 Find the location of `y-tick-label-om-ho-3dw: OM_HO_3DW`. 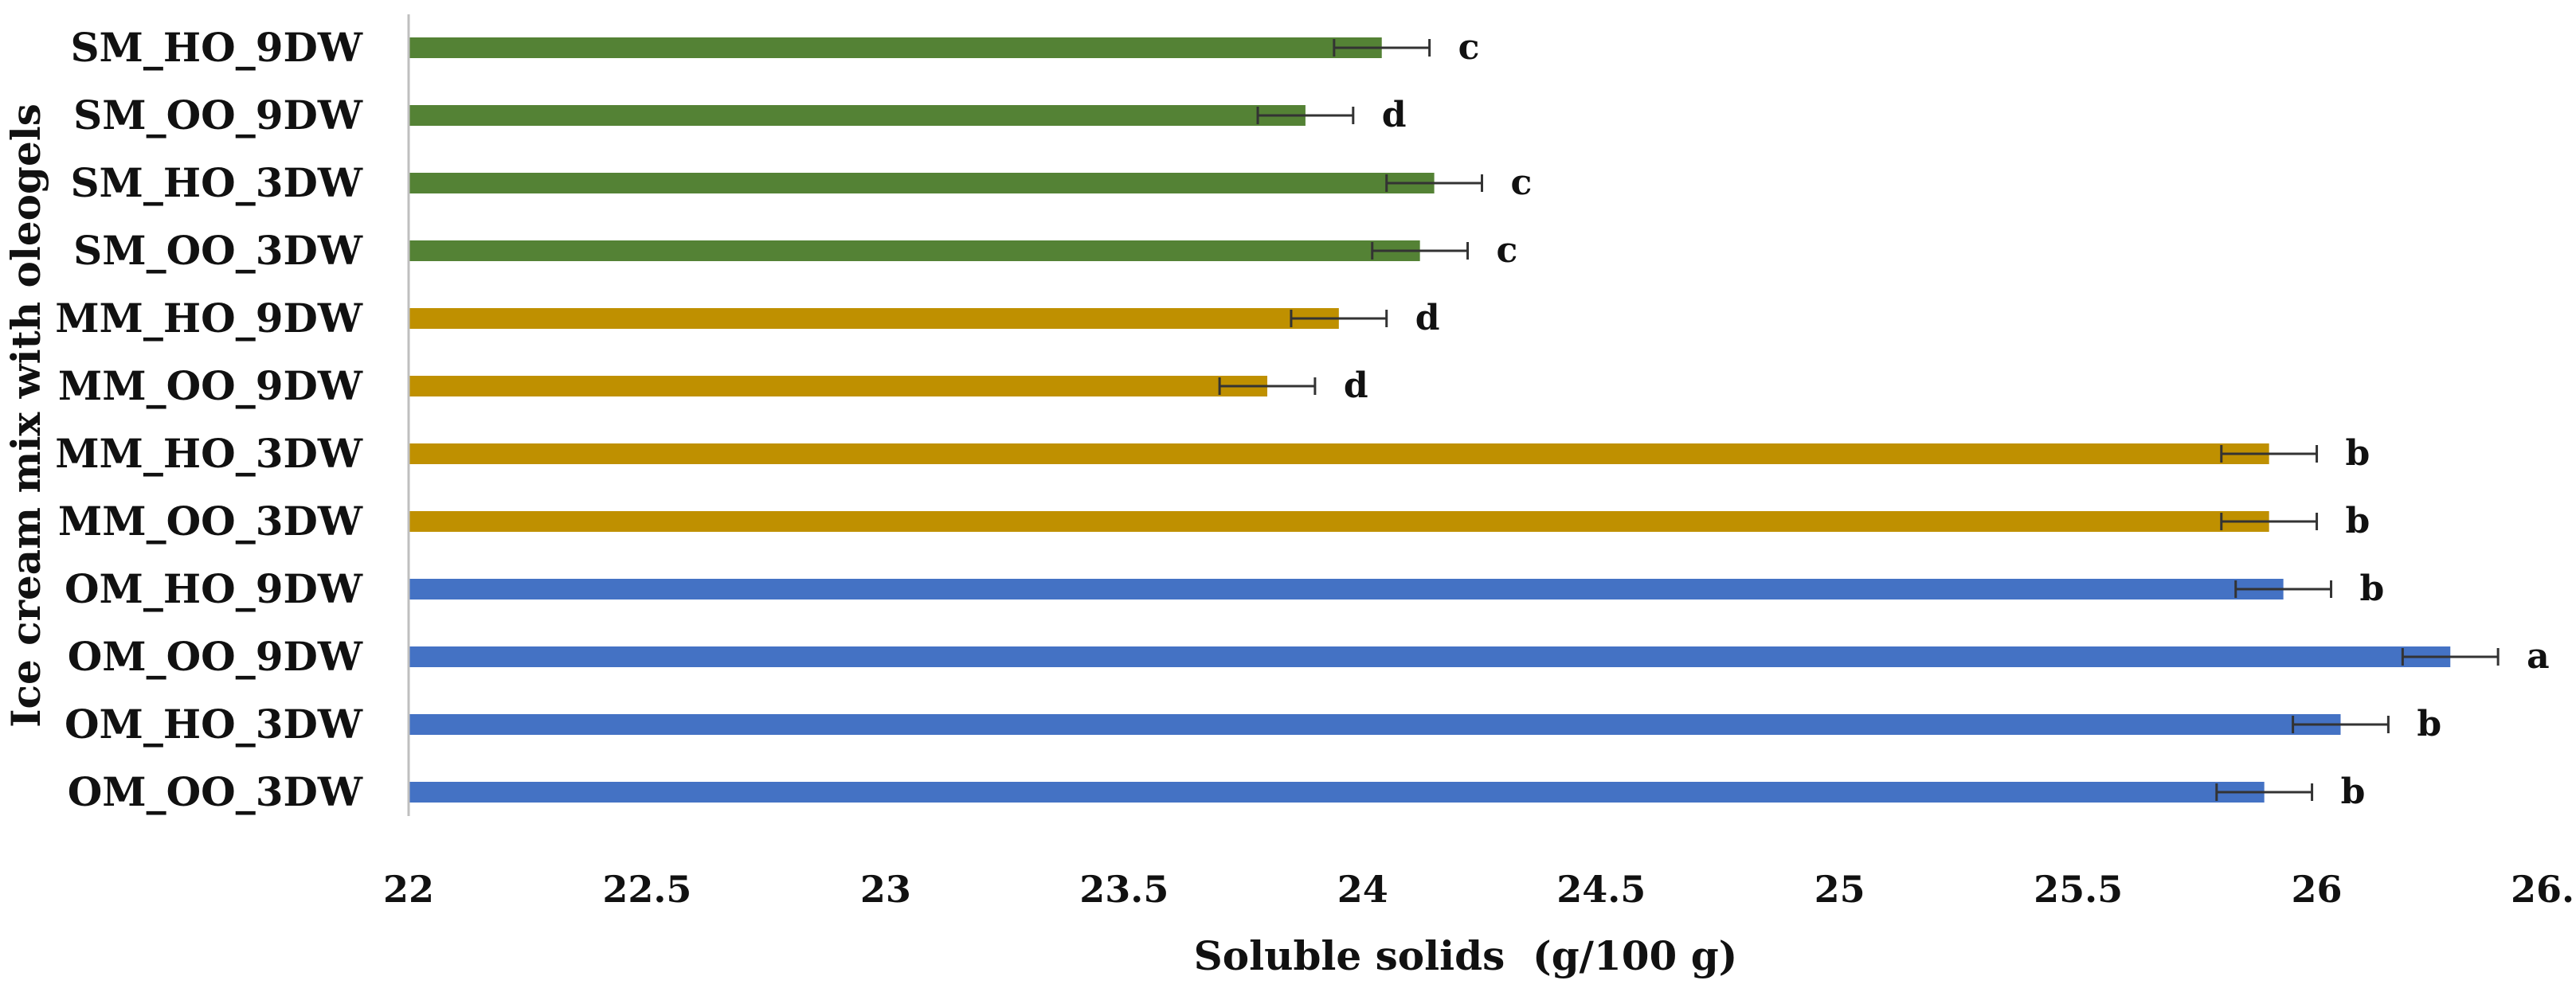

y-tick-label-om-ho-3dw: OM_HO_3DW is located at coordinates (214, 724).